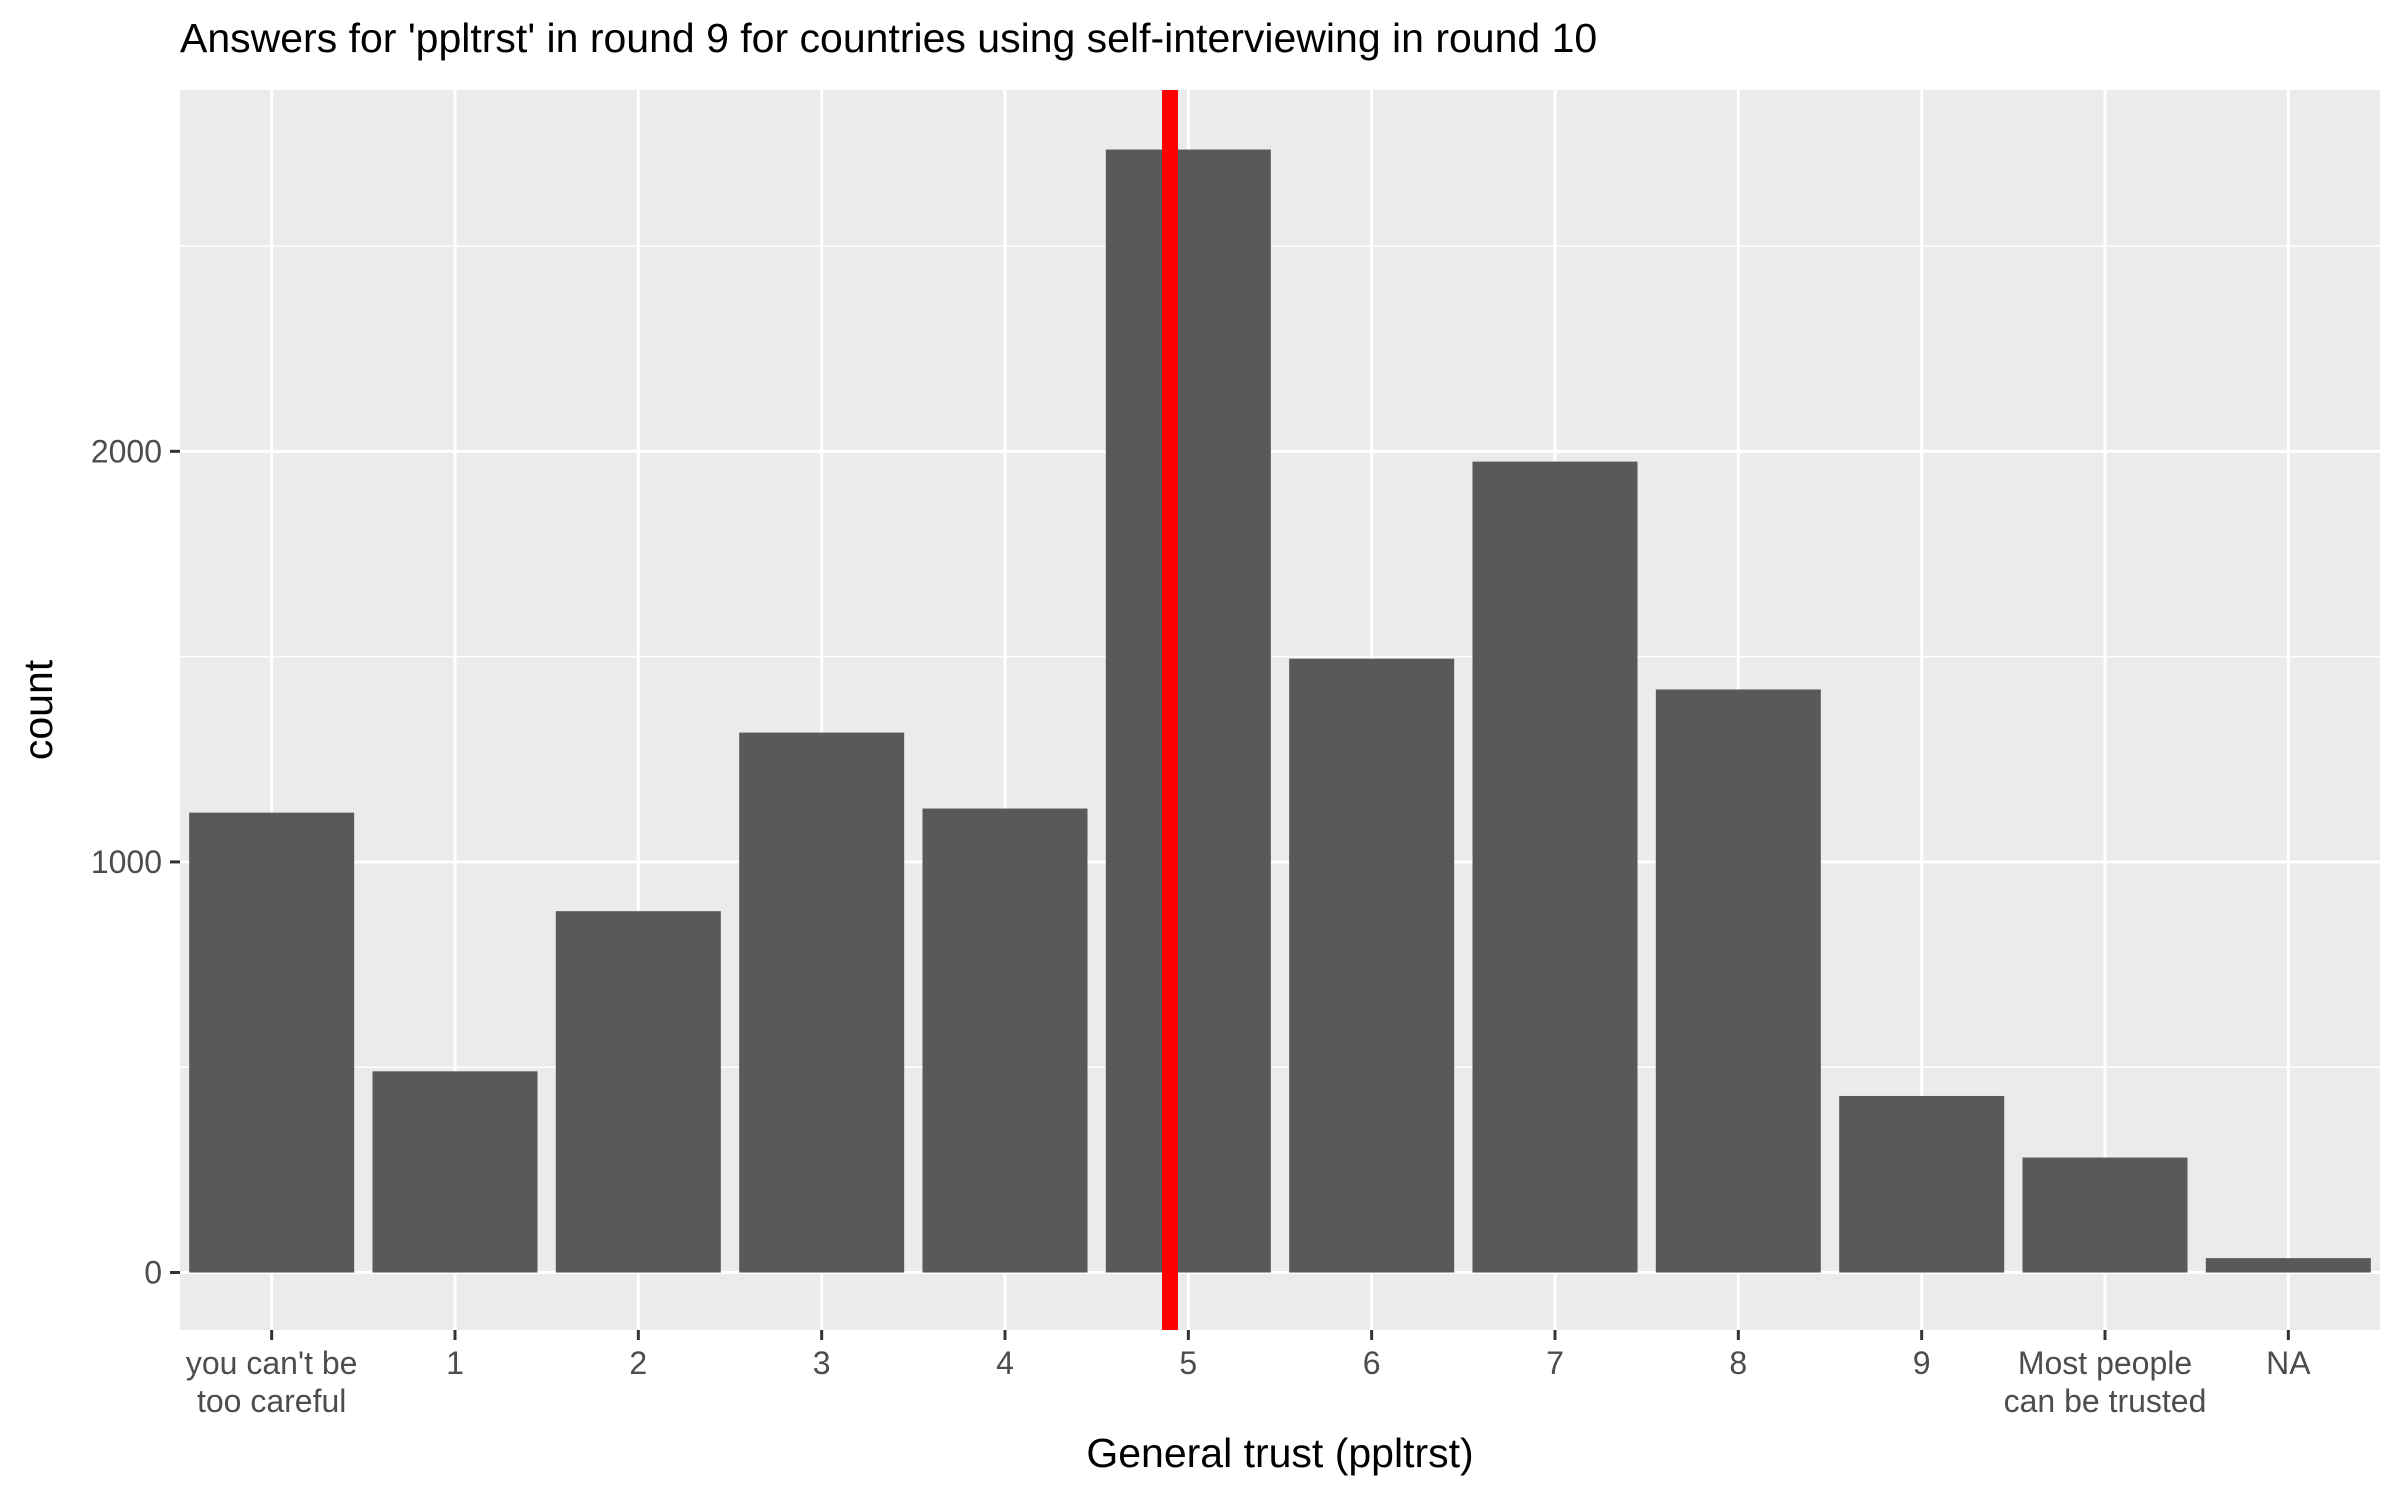 The height and width of the screenshot is (1500, 2400). What do you see at coordinates (1188, 1363) in the screenshot?
I see `x-tick-label: 5` at bounding box center [1188, 1363].